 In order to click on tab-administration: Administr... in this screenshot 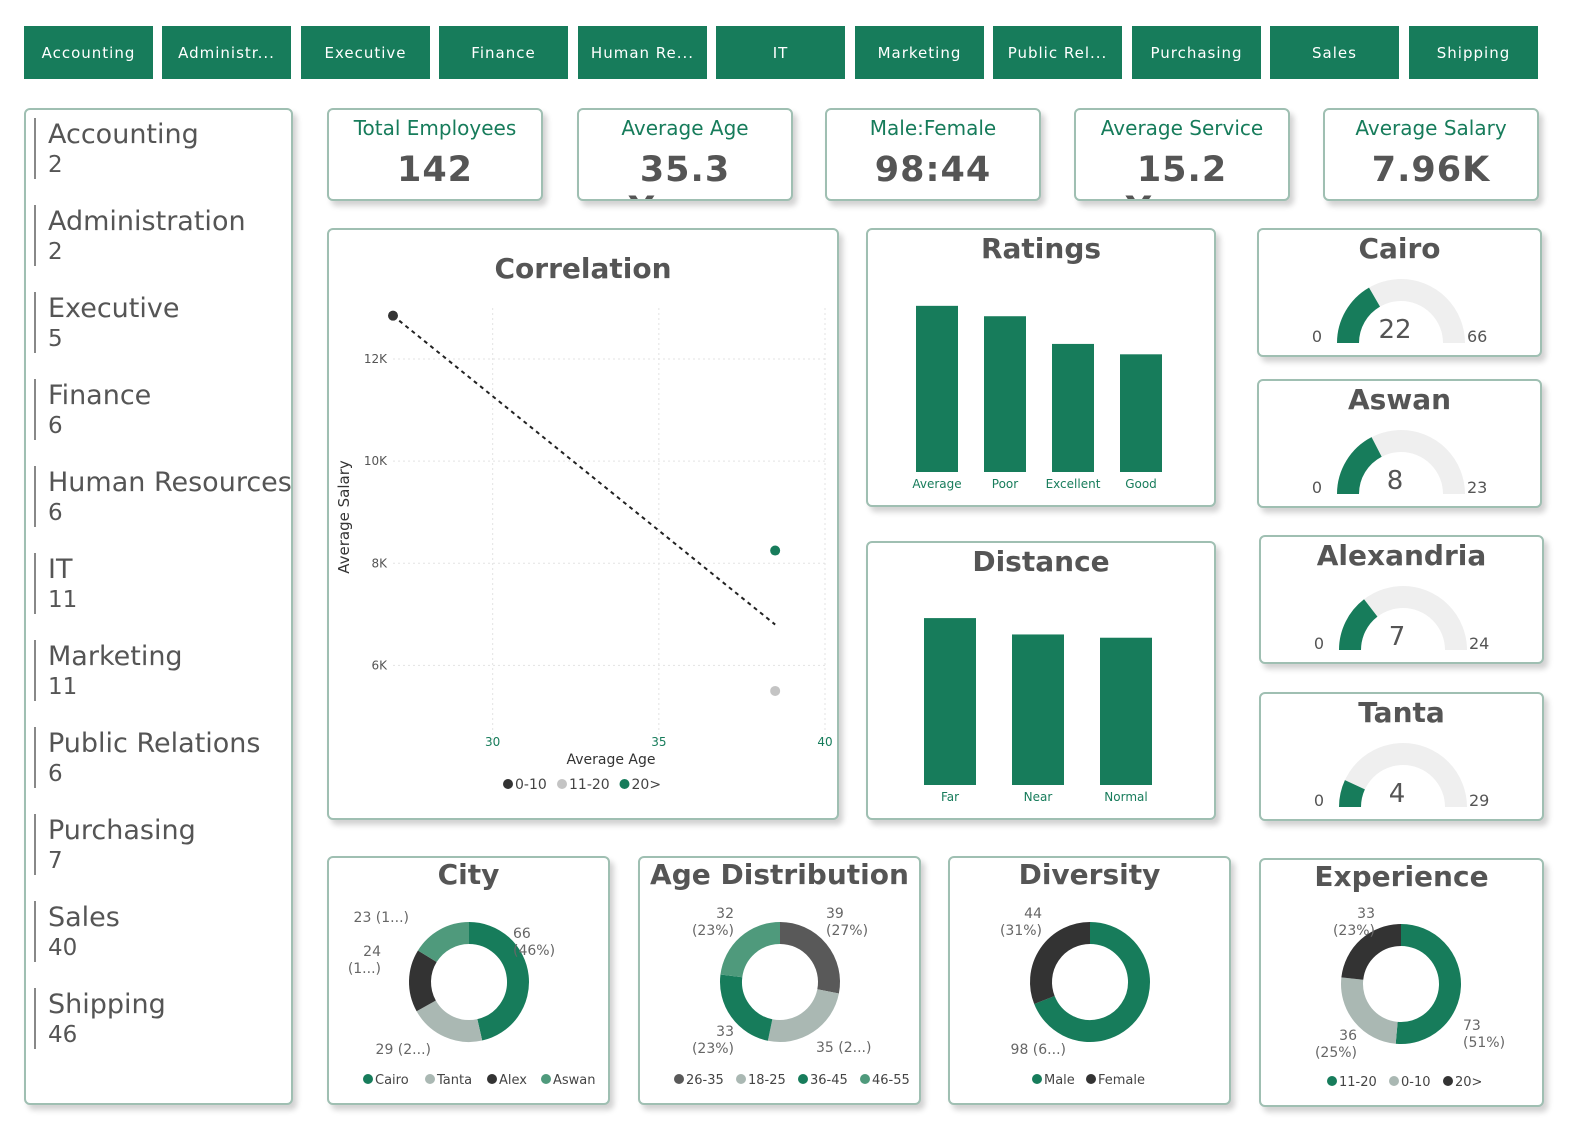, I will do `click(226, 52)`.